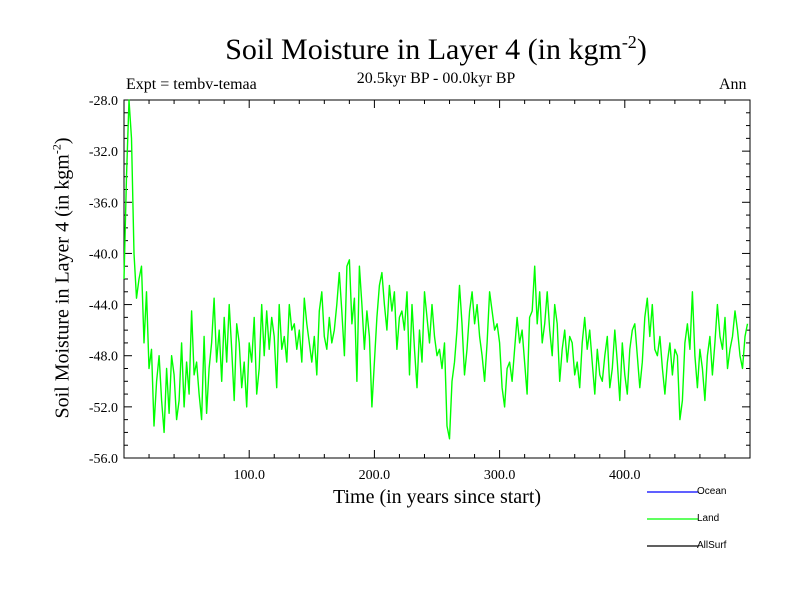  Describe the element at coordinates (436, 78) in the screenshot. I see `period-label: 20.5kyr BP - 00.0kyr BP` at that location.